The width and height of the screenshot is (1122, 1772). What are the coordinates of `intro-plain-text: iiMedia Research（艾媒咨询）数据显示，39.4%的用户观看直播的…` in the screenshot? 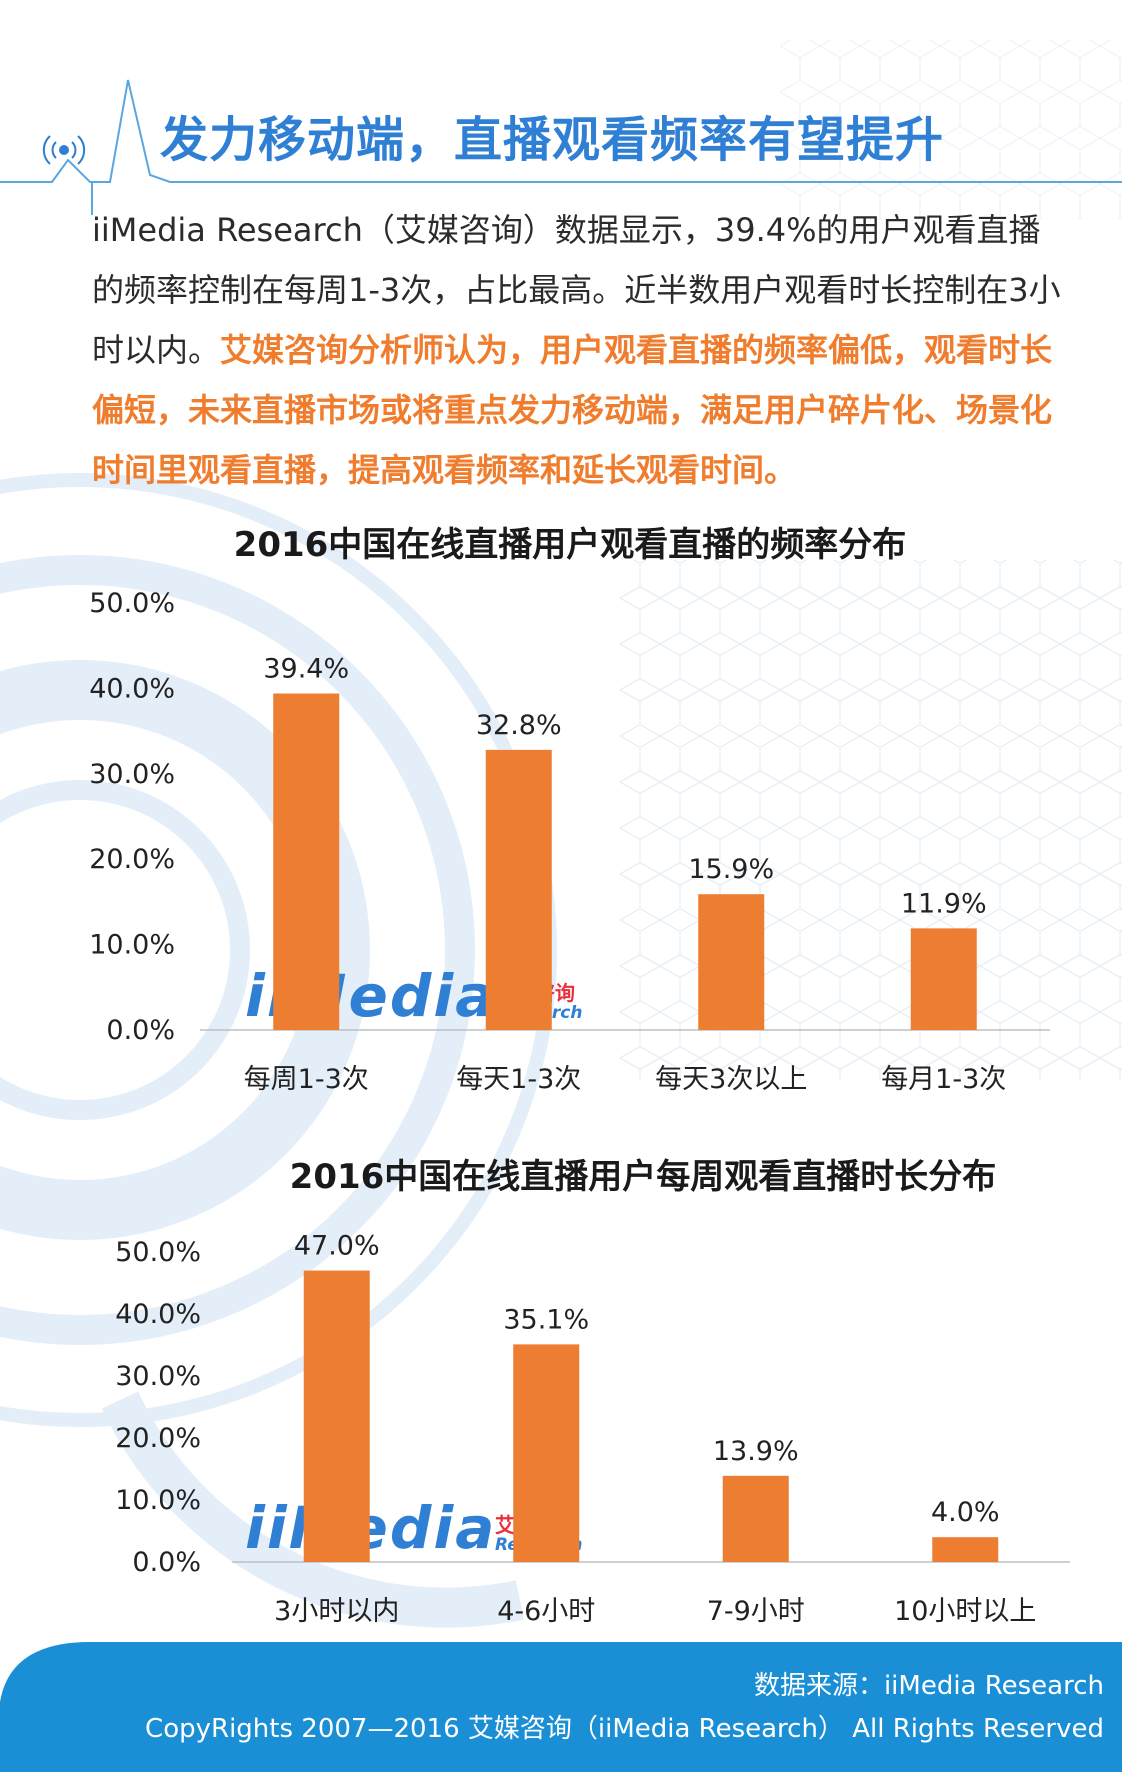 It's located at (576, 290).